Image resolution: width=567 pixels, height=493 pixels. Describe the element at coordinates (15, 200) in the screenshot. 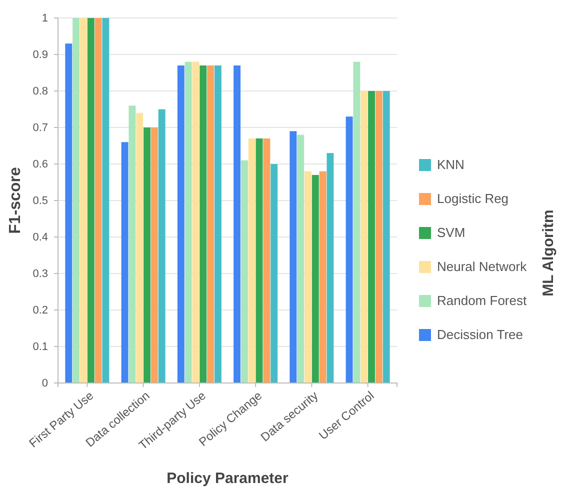

I see `y-axis-title: F1-score` at that location.